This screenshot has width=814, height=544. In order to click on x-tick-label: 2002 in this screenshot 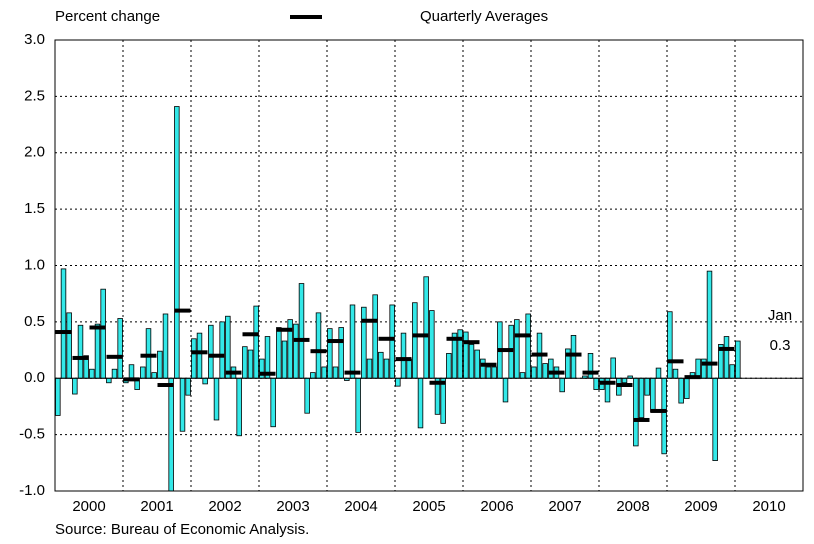, I will do `click(224, 506)`.